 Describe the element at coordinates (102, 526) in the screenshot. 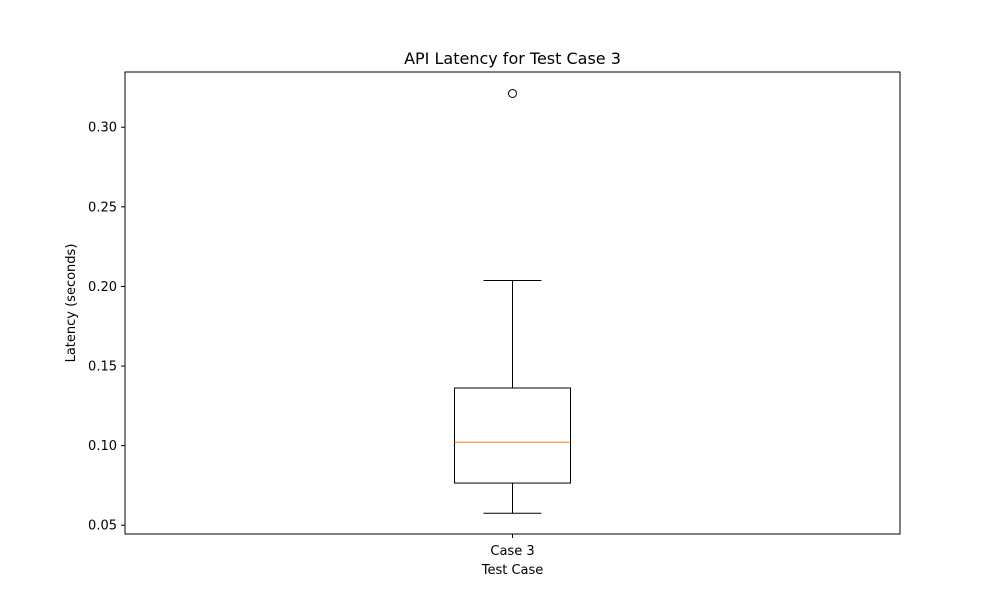

I see `y-tick-label: 0.05` at that location.